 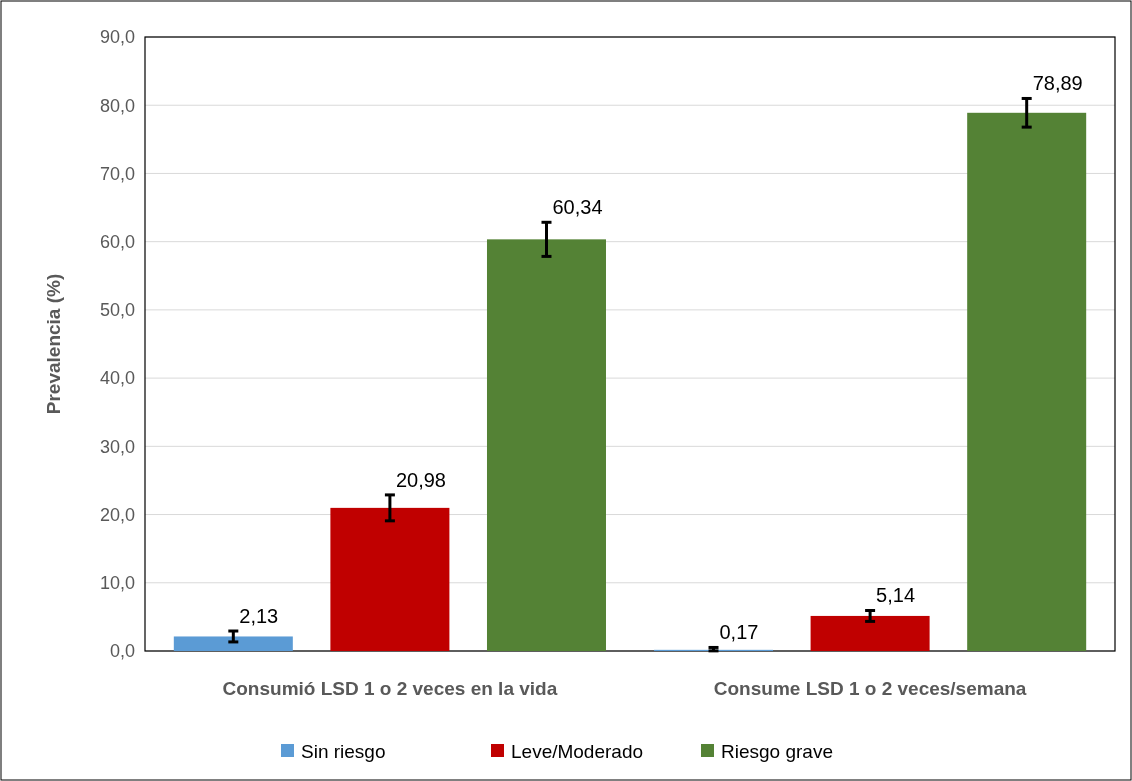 I want to click on data-label: 0,17, so click(x=739, y=632).